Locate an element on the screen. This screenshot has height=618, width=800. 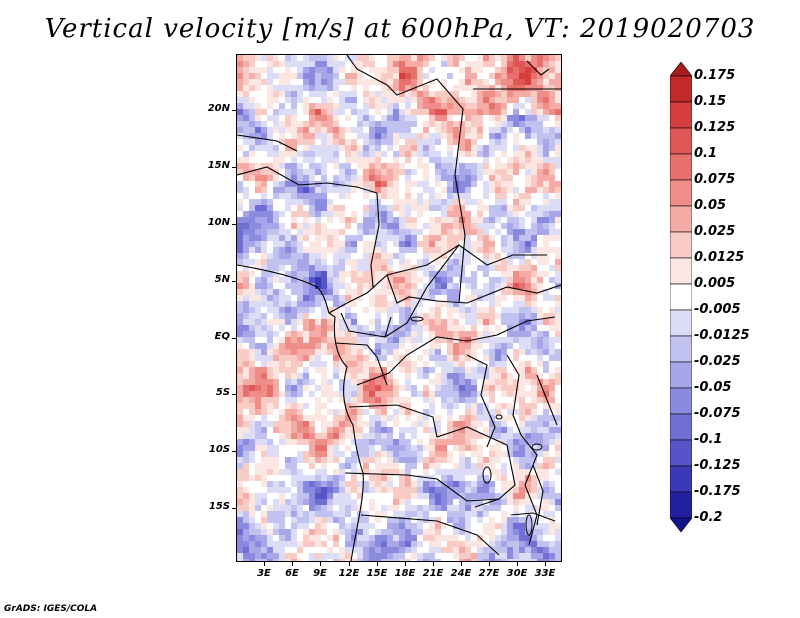
colorbar-label: -0.2 is located at coordinates (708, 517).